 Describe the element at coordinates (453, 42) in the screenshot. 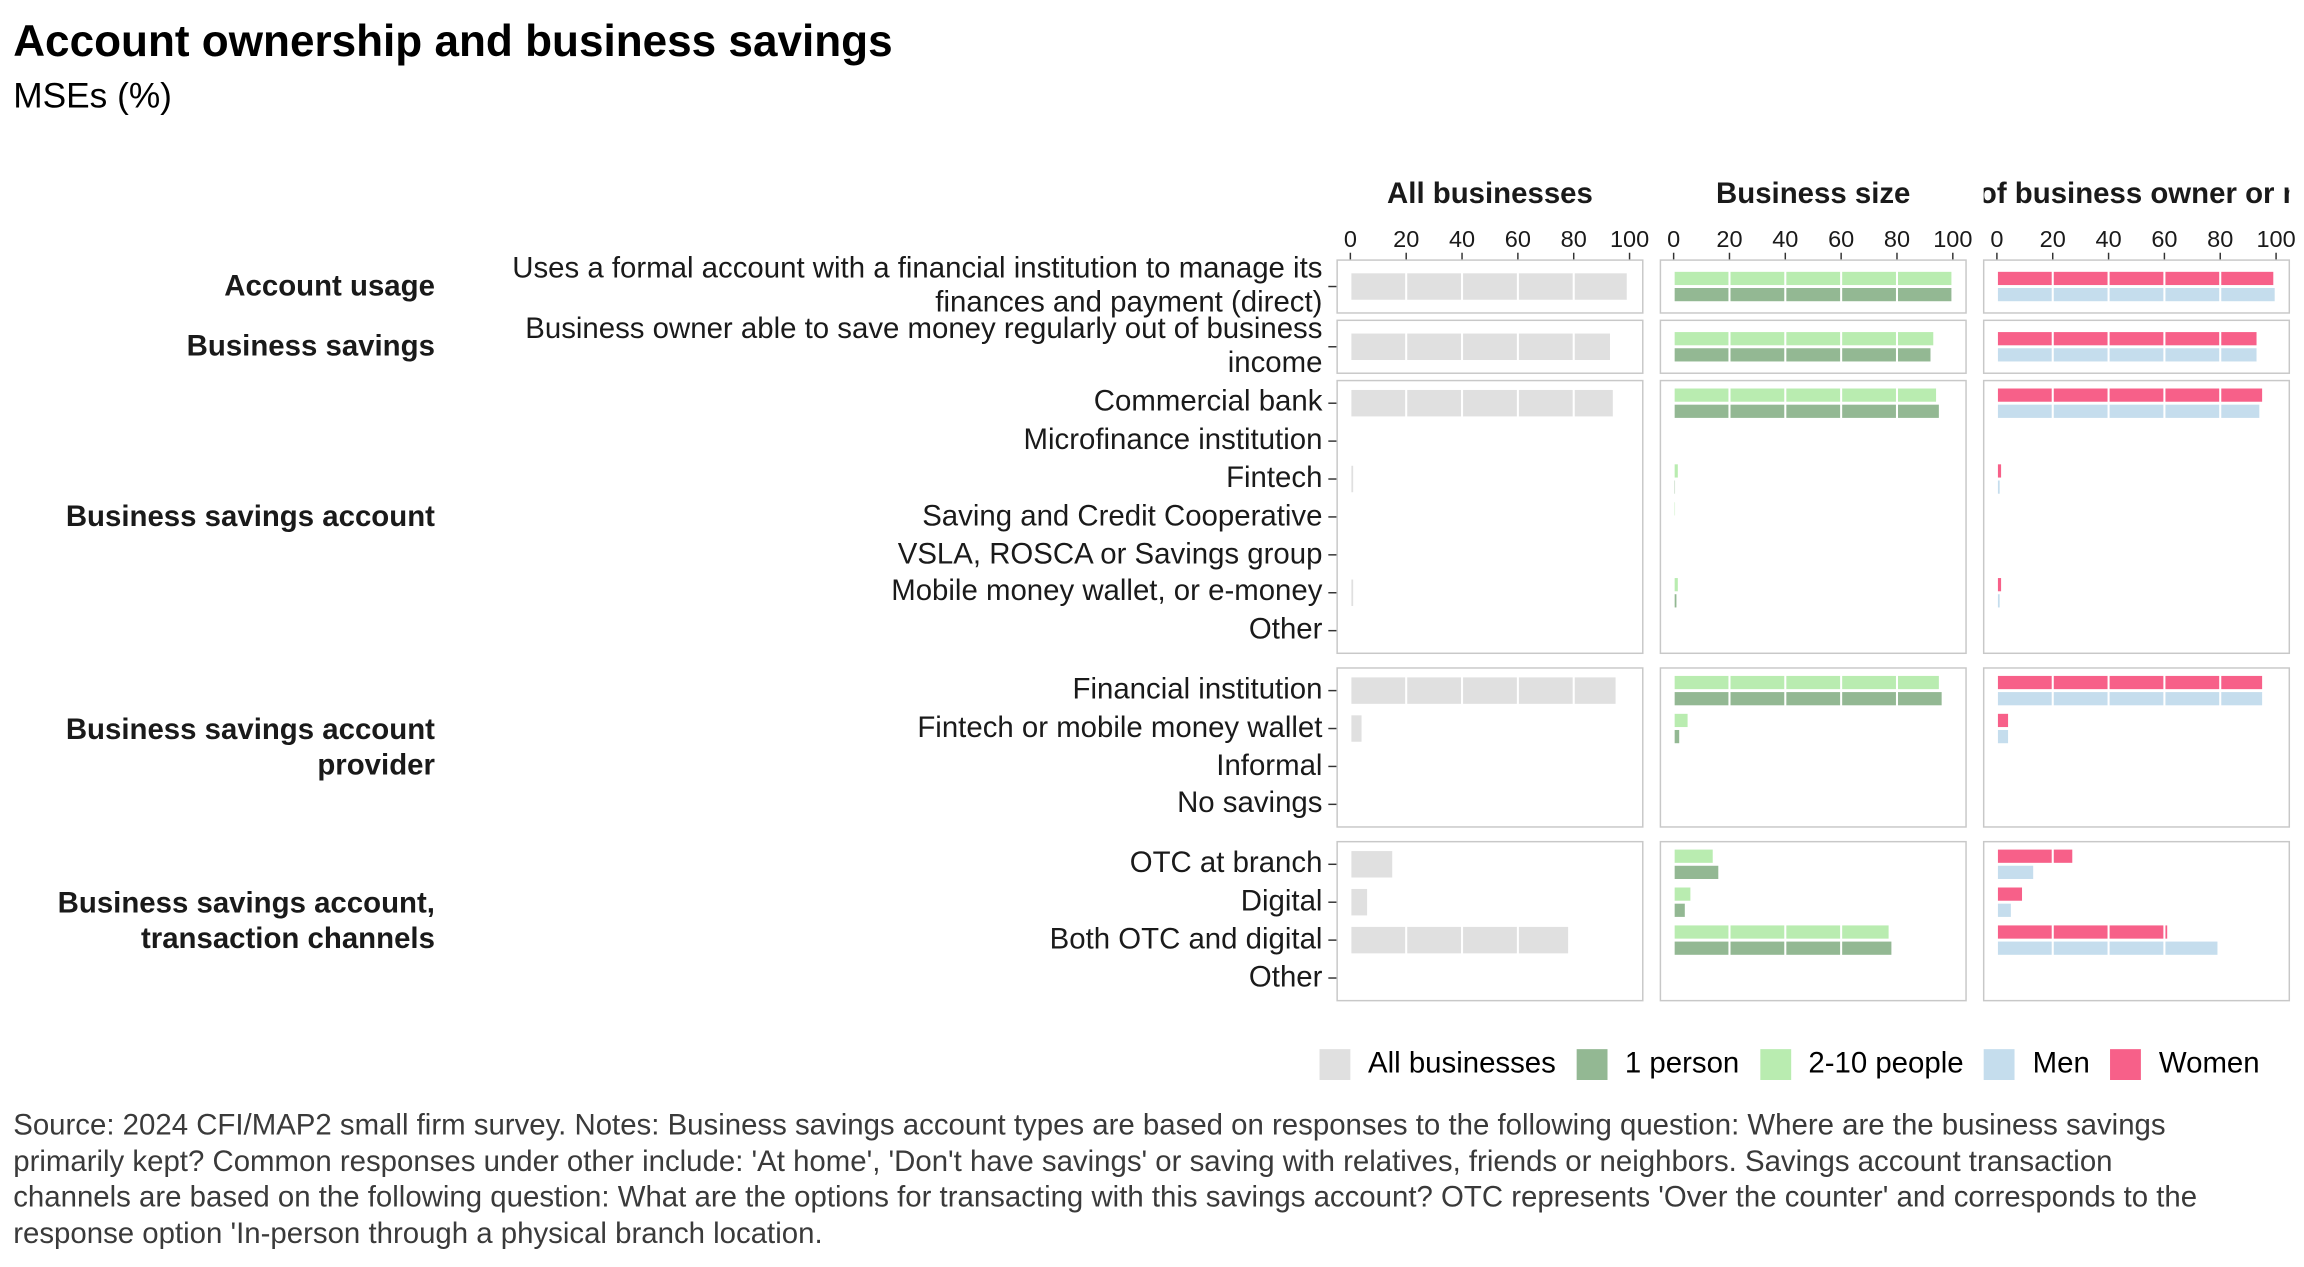

I see `chart-title: Account ownership and business savings` at that location.